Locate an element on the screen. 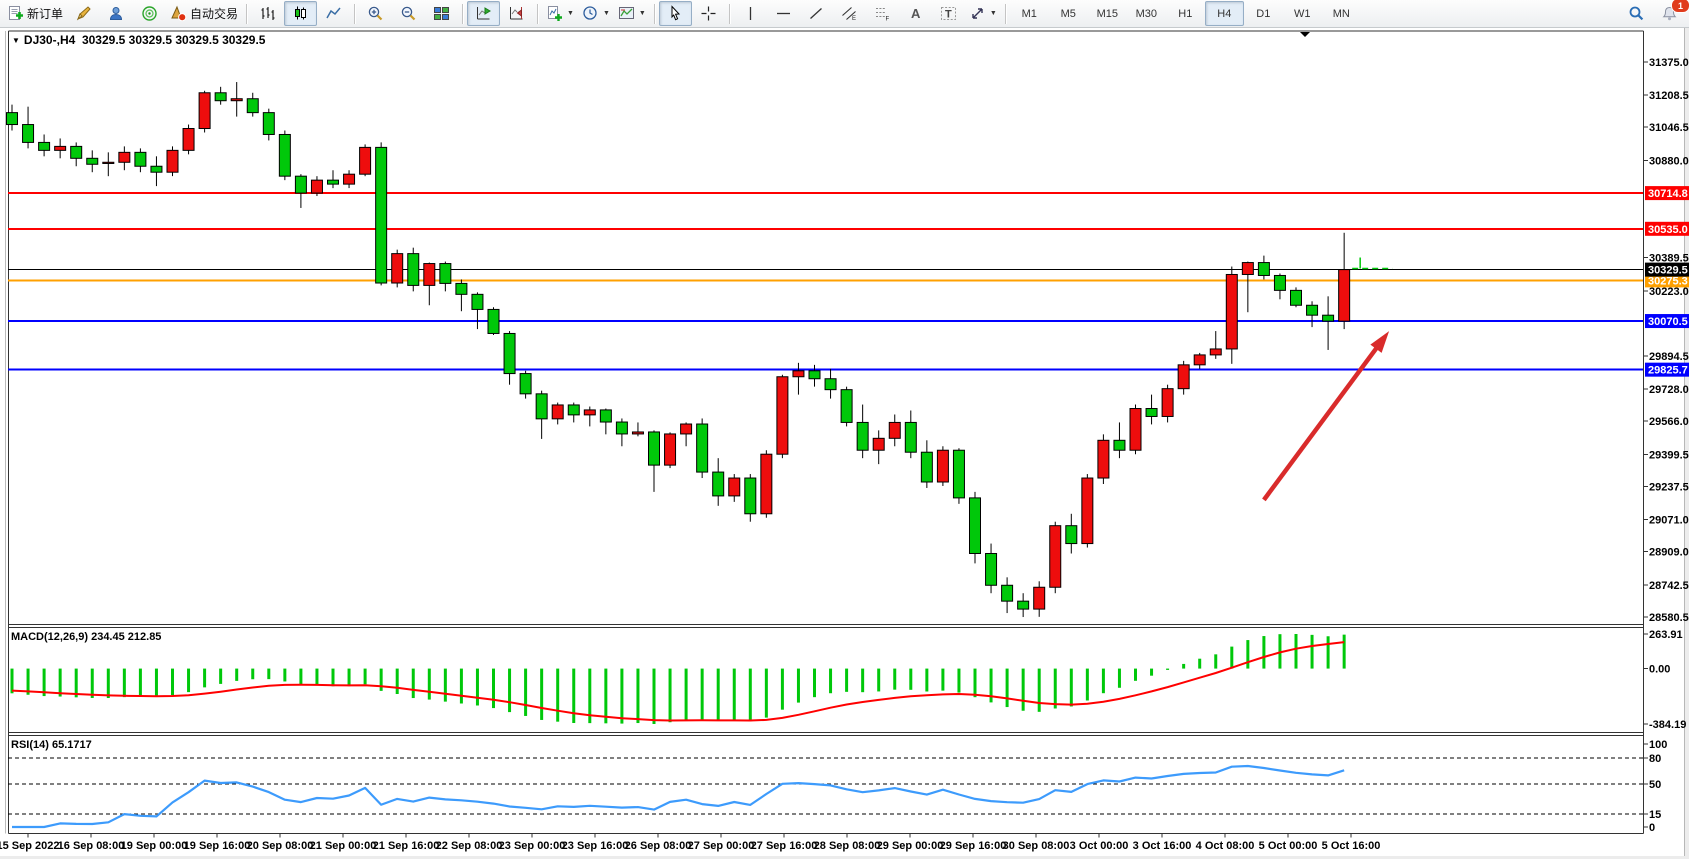 This screenshot has height=859, width=1689. periods-button: ▼ is located at coordinates (596, 13).